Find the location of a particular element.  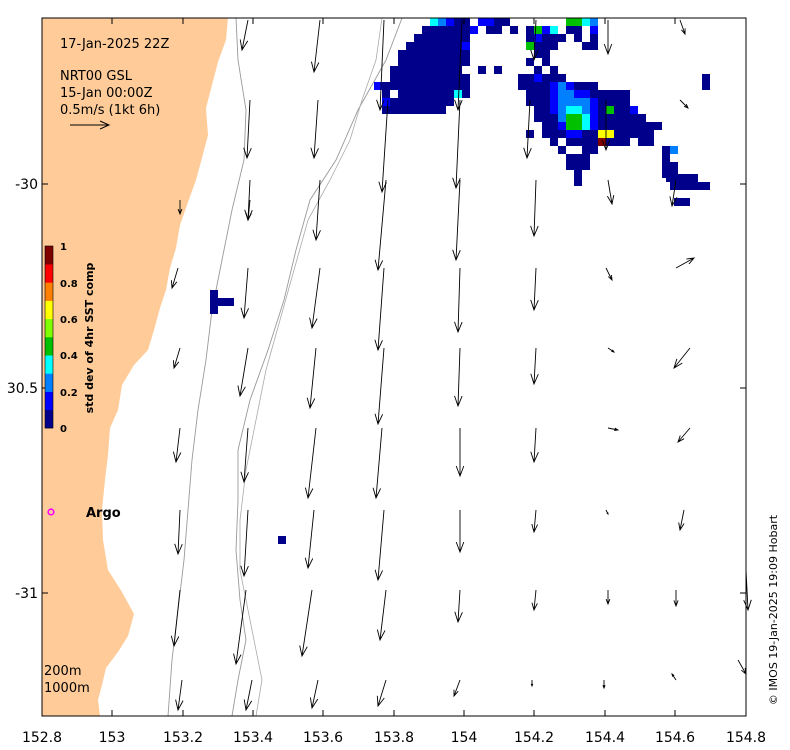

colorbar-label: std dev of 4hr SST comp is located at coordinates (89, 337).